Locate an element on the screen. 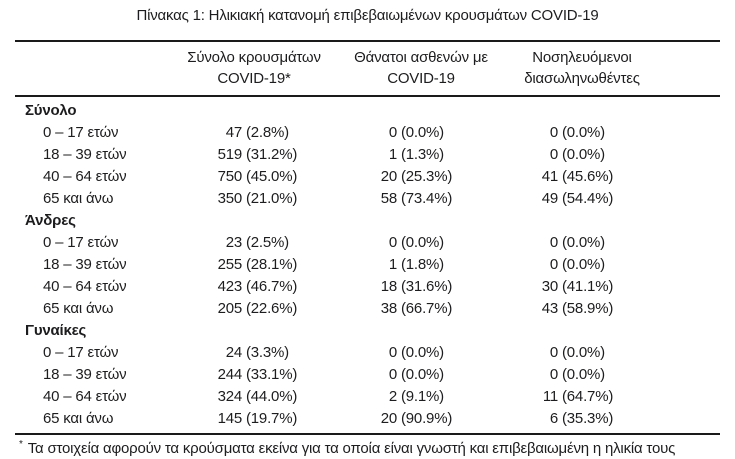 Image resolution: width=735 pixels, height=459 pixels. percent-value: (22.6%) is located at coordinates (272, 308).